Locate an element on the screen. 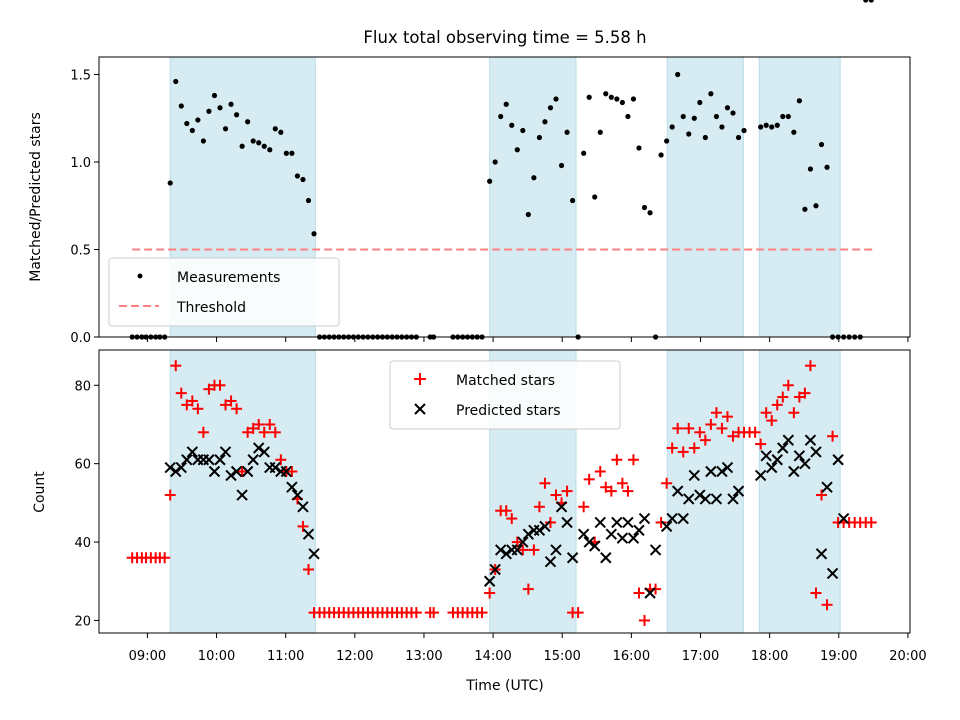 This screenshot has width=960, height=720. bottom-legend-box is located at coordinates (505, 395).